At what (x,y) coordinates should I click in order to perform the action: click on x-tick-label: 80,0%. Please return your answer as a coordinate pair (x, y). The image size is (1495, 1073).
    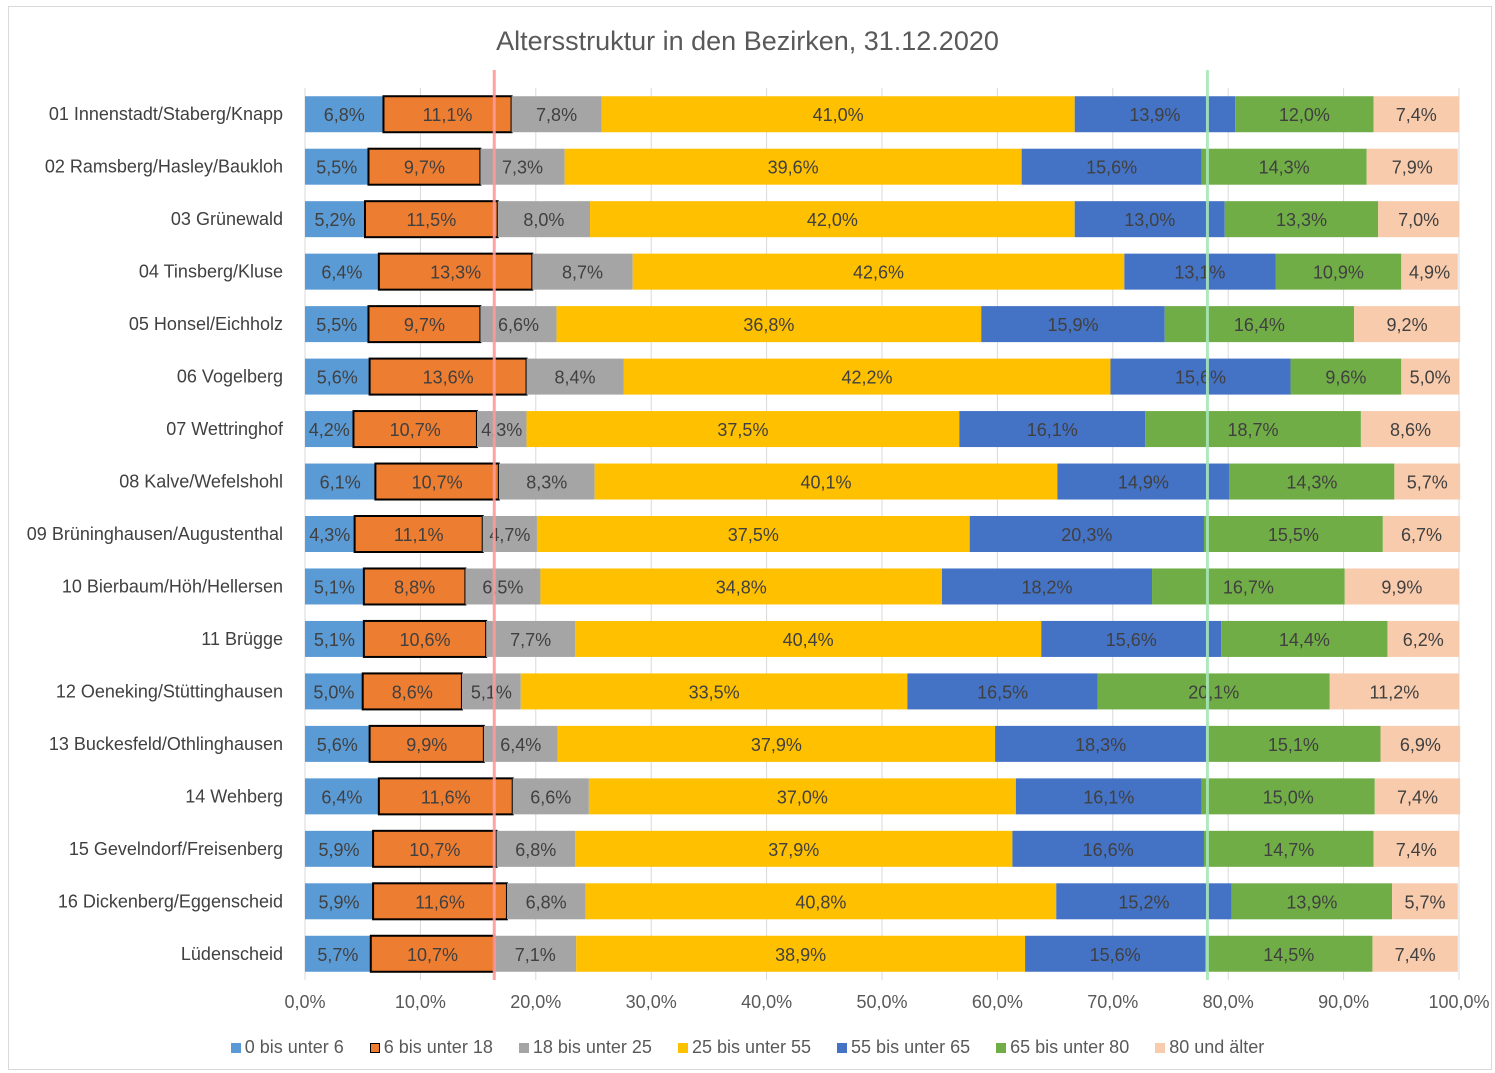
    Looking at the image, I should click on (1228, 1002).